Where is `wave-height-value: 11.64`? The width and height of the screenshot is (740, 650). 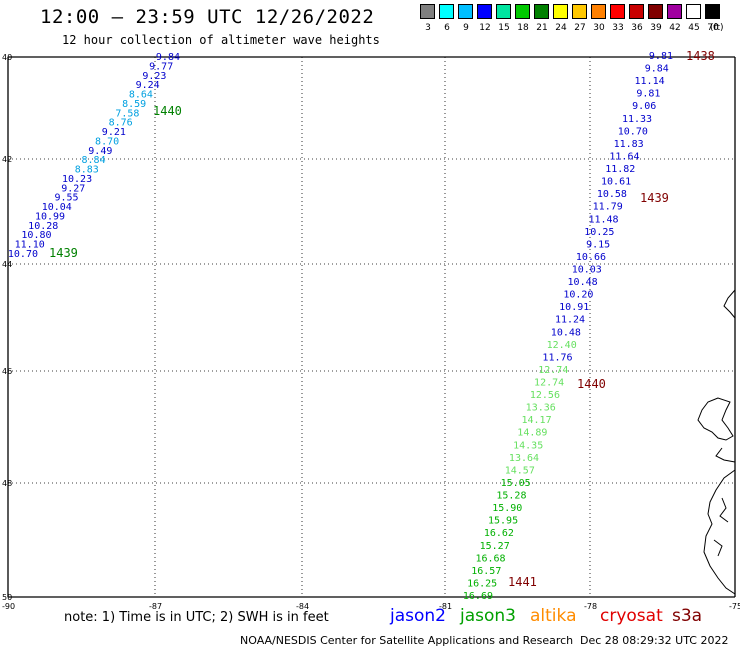 wave-height-value: 11.64 is located at coordinates (624, 156).